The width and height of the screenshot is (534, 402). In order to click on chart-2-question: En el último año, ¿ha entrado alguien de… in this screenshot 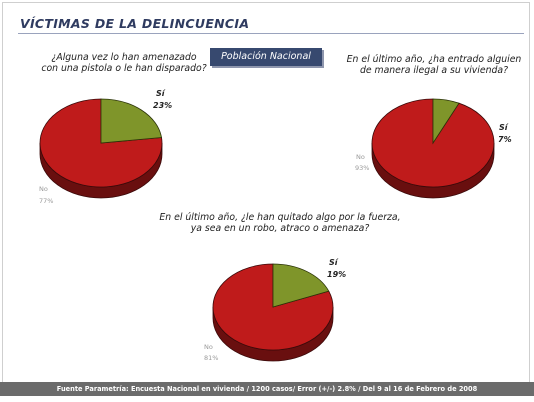, I will do `click(434, 65)`.